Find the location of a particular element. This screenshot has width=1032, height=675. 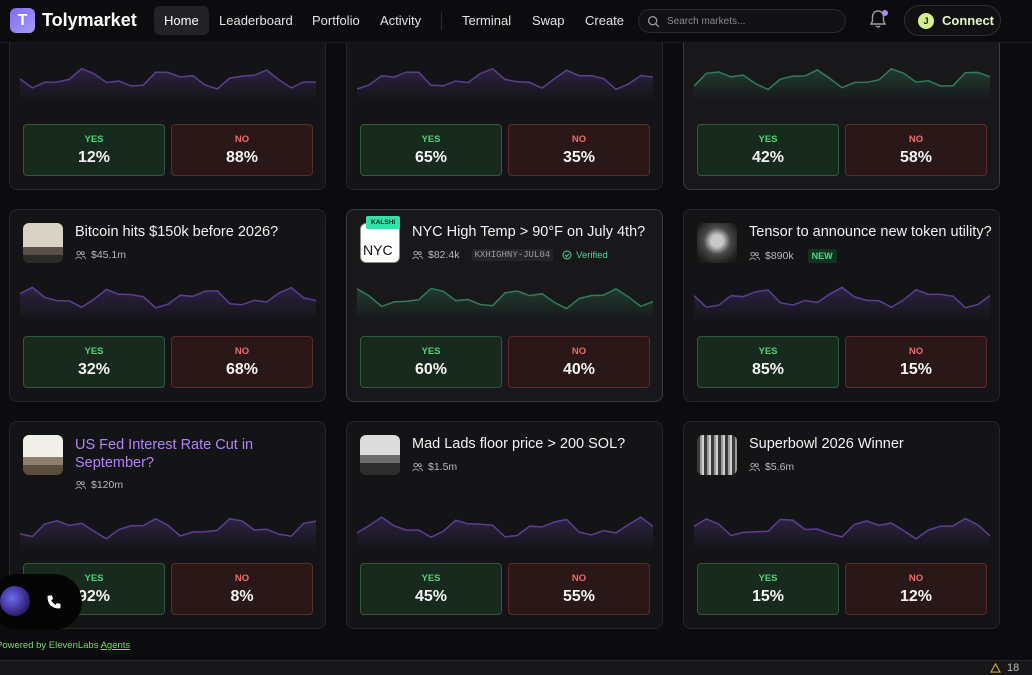

no-button: NO 58% is located at coordinates (916, 150).